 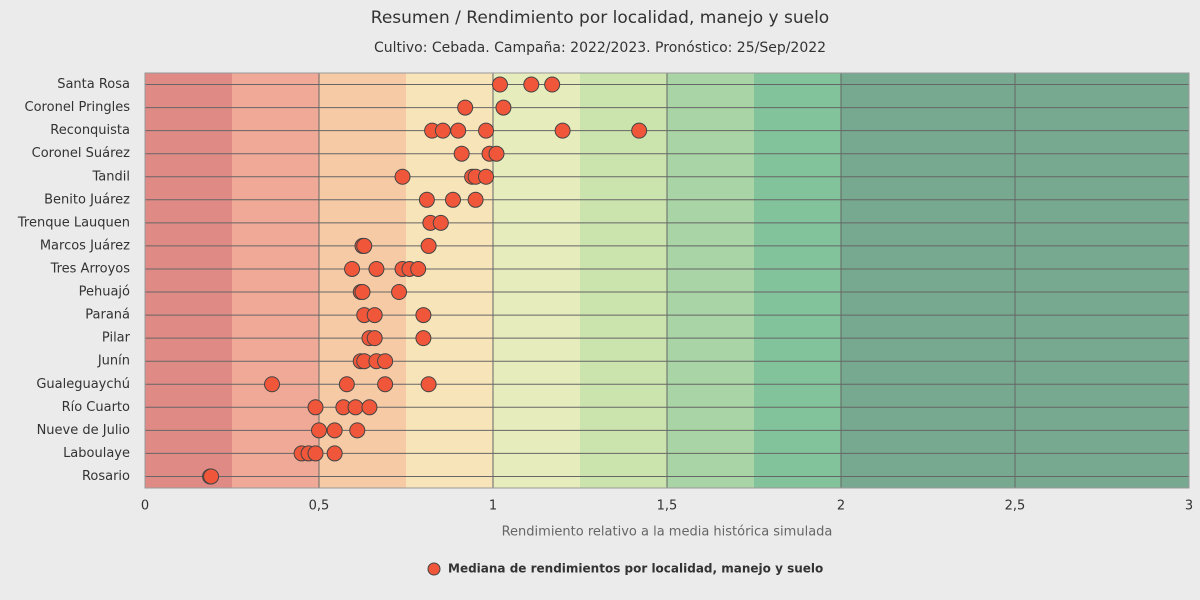 I want to click on y-tick-label: Trenque Lauquen, so click(x=73, y=222).